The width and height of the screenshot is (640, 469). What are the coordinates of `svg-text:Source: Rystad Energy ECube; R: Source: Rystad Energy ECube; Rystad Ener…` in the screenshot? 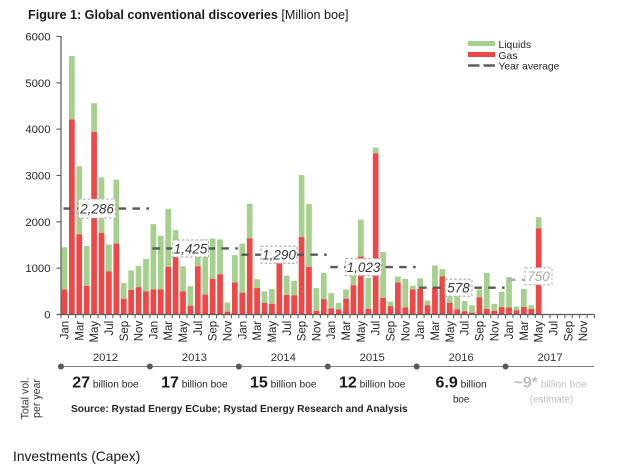 It's located at (239, 409).